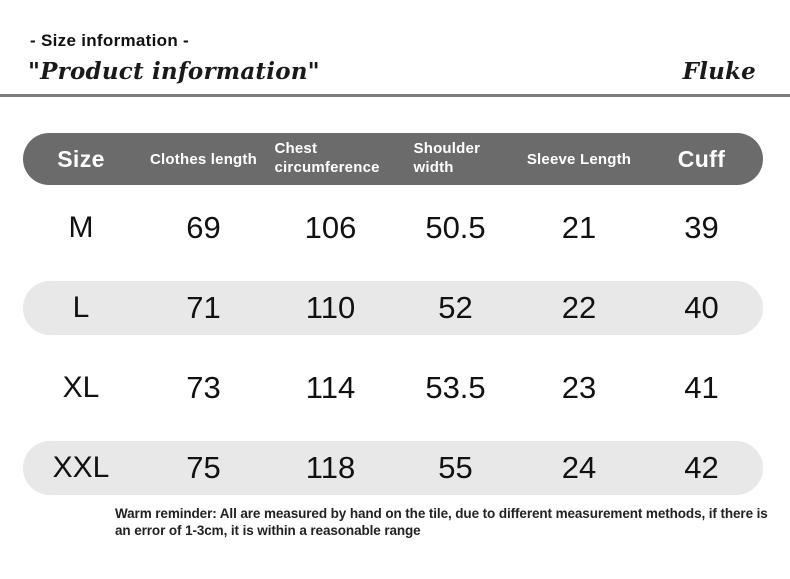 This screenshot has width=790, height=579. Describe the element at coordinates (81, 227) in the screenshot. I see `size-label: M` at that location.